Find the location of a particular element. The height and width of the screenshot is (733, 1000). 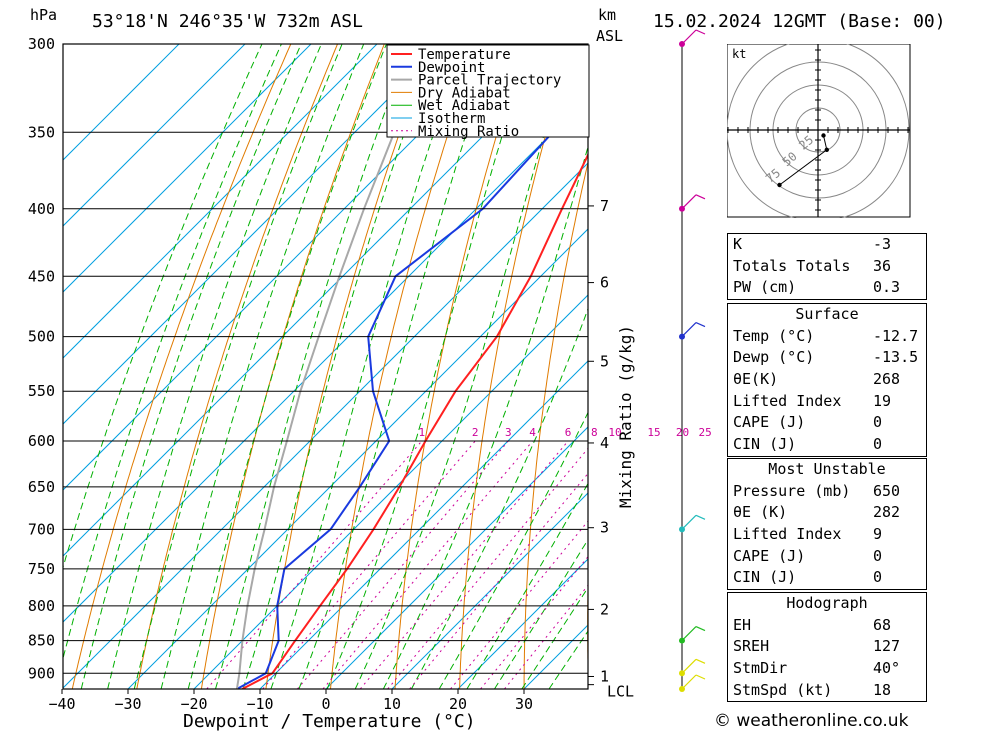

temperature-tick-label: 10 is located at coordinates (392, 704).